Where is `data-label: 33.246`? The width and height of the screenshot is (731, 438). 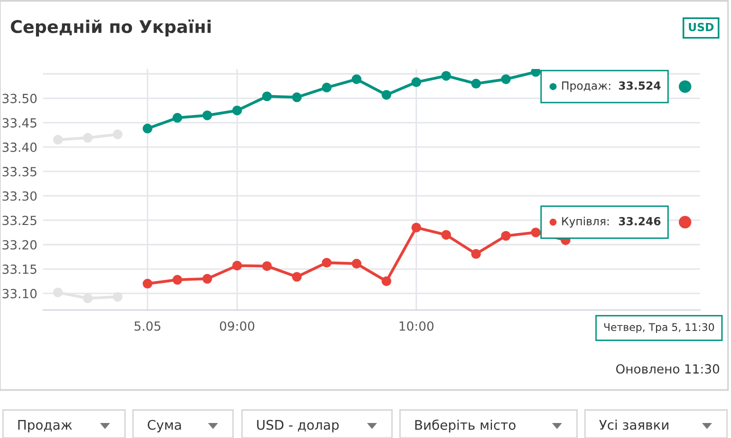
data-label: 33.246 is located at coordinates (639, 221).